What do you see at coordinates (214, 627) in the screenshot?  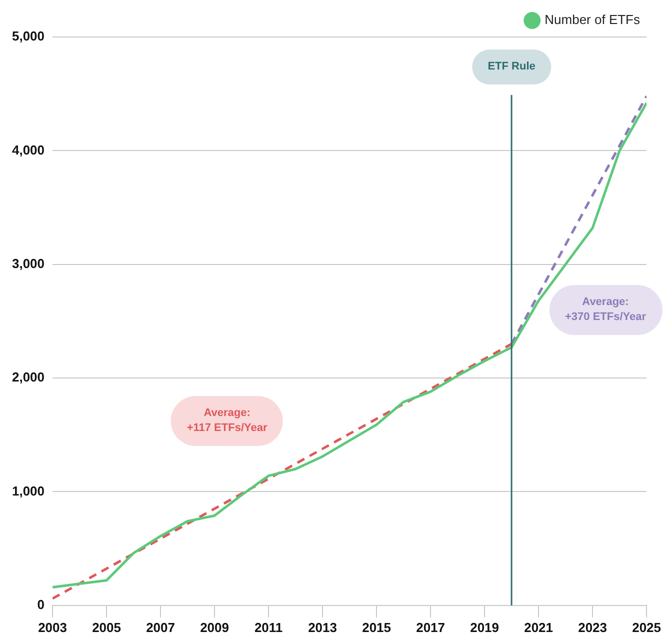 I see `x-tick-label: 2009` at bounding box center [214, 627].